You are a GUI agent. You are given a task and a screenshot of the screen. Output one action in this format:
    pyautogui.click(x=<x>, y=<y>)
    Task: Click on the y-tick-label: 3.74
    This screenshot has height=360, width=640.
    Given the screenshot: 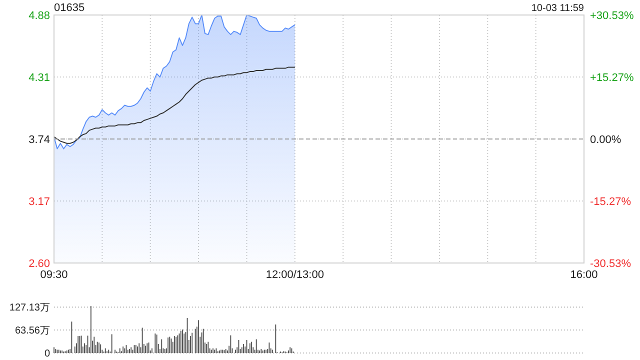 What is the action you would take?
    pyautogui.click(x=39, y=140)
    